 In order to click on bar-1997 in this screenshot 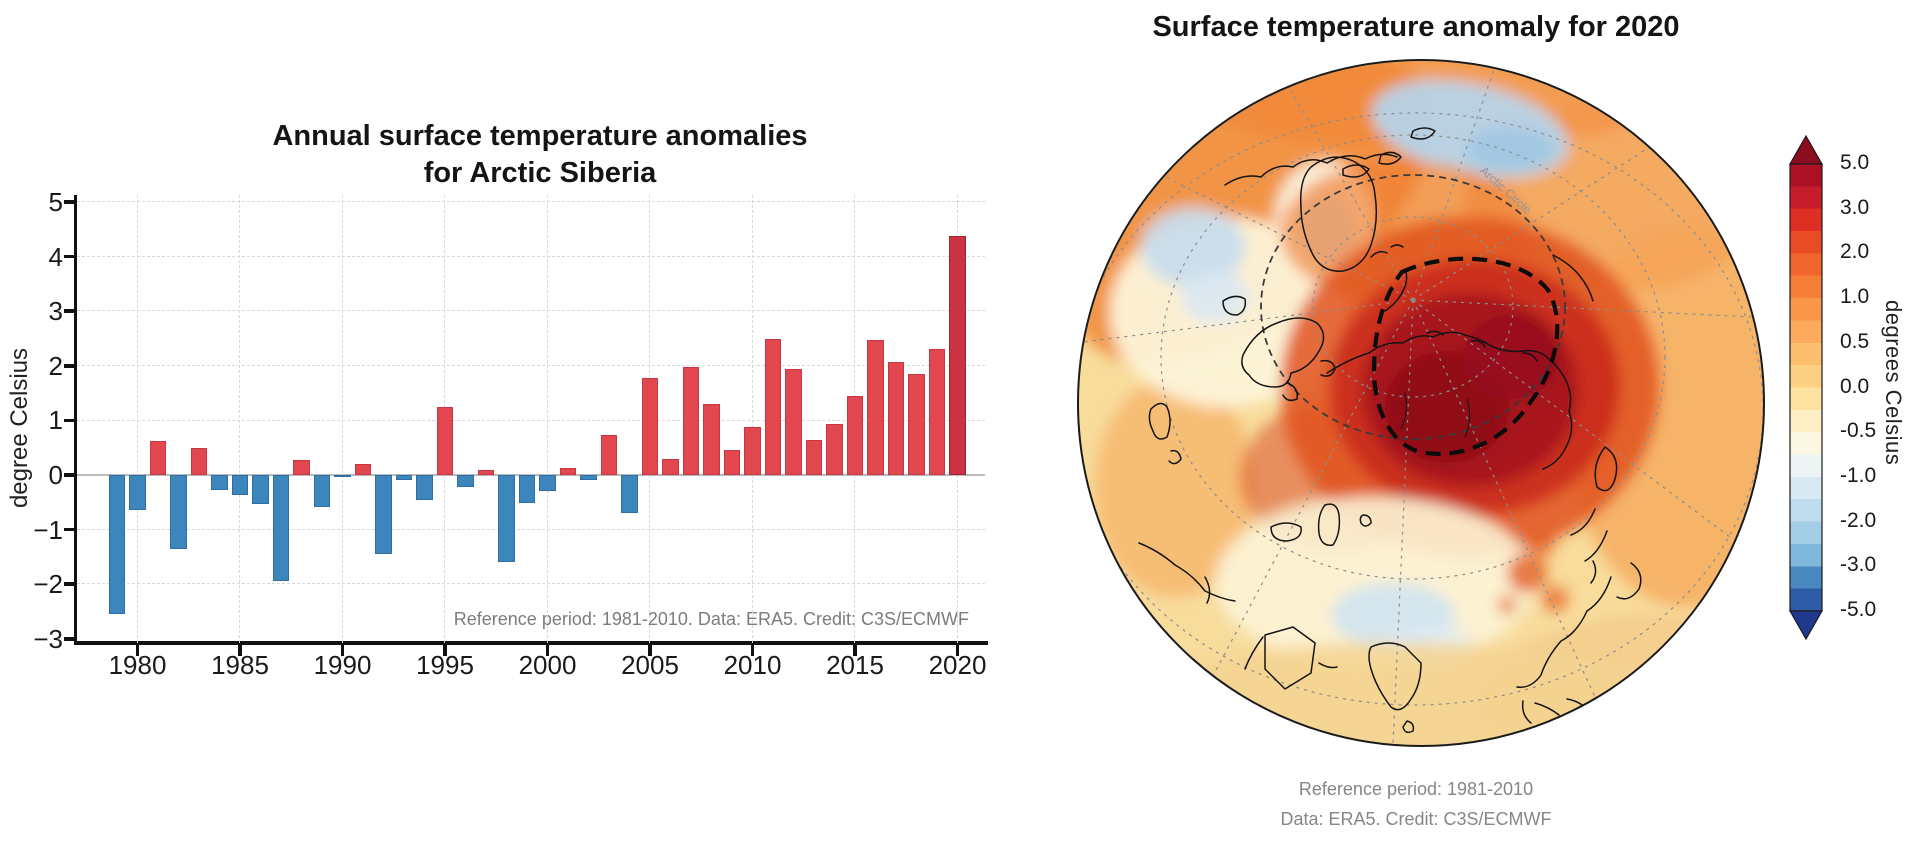, I will do `click(486, 472)`.